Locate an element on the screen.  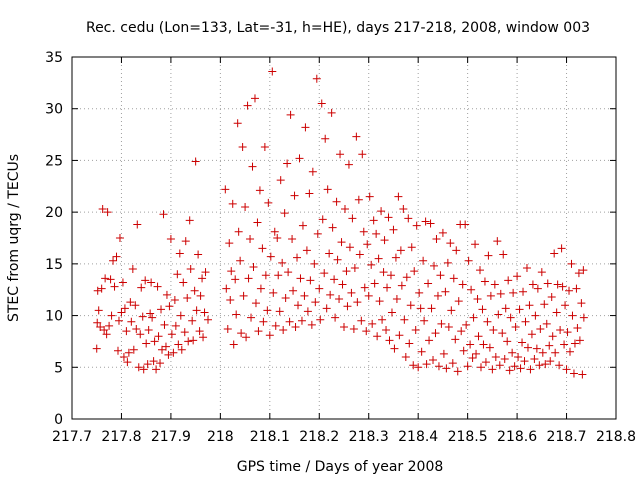
x-tick-label: 218.8 is located at coordinates (616, 437).